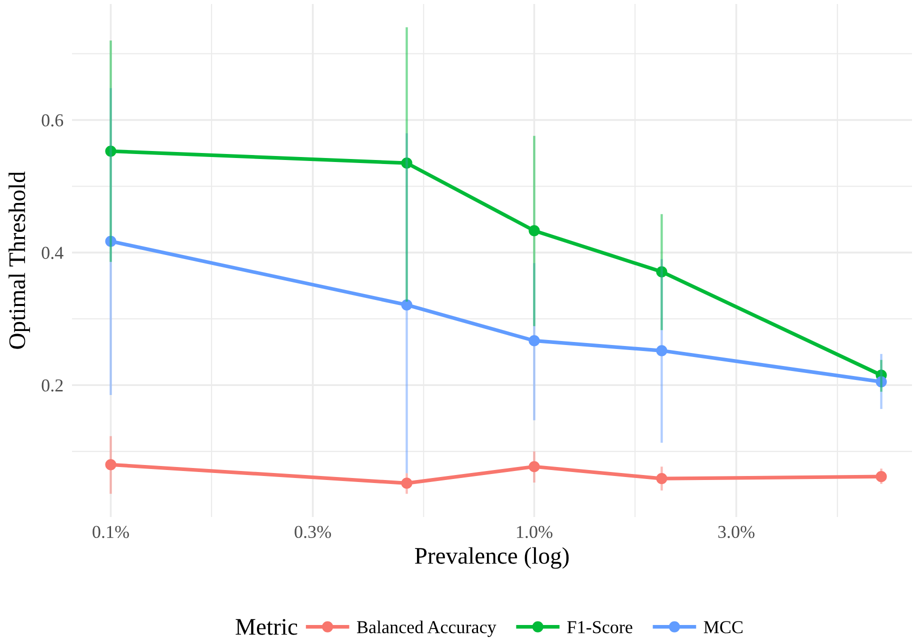 This screenshot has height=638, width=917. I want to click on y-tick-label: 0.6, so click(53, 120).